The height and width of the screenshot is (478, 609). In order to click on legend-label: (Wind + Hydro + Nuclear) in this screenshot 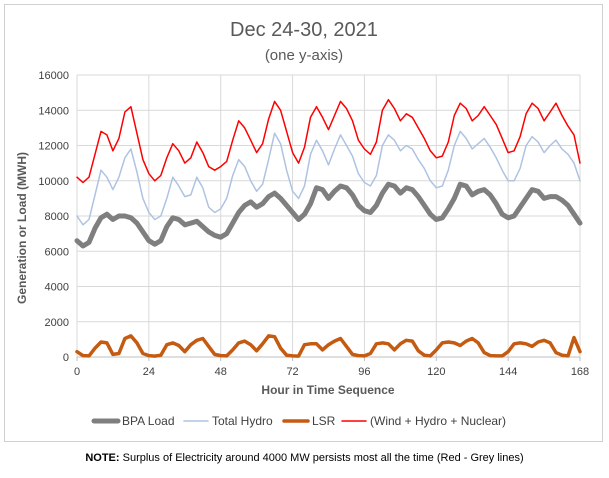, I will do `click(438, 421)`.